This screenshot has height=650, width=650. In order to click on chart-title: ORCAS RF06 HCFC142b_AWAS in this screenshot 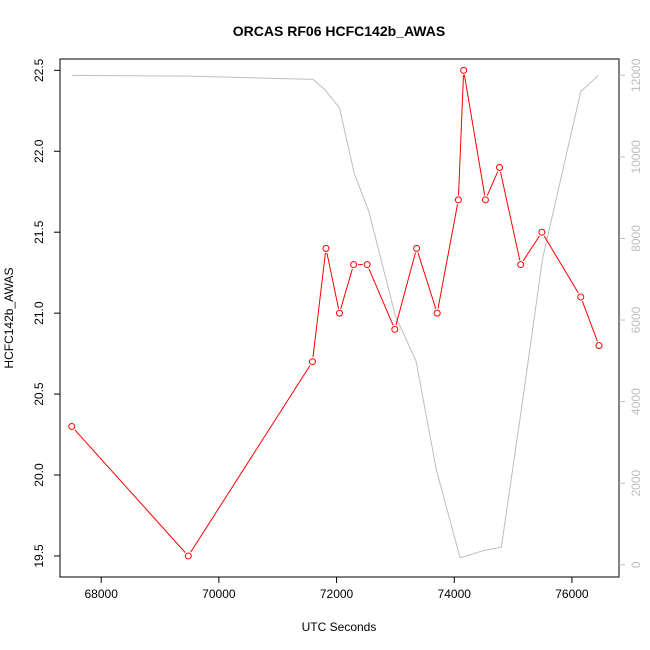, I will do `click(339, 31)`.